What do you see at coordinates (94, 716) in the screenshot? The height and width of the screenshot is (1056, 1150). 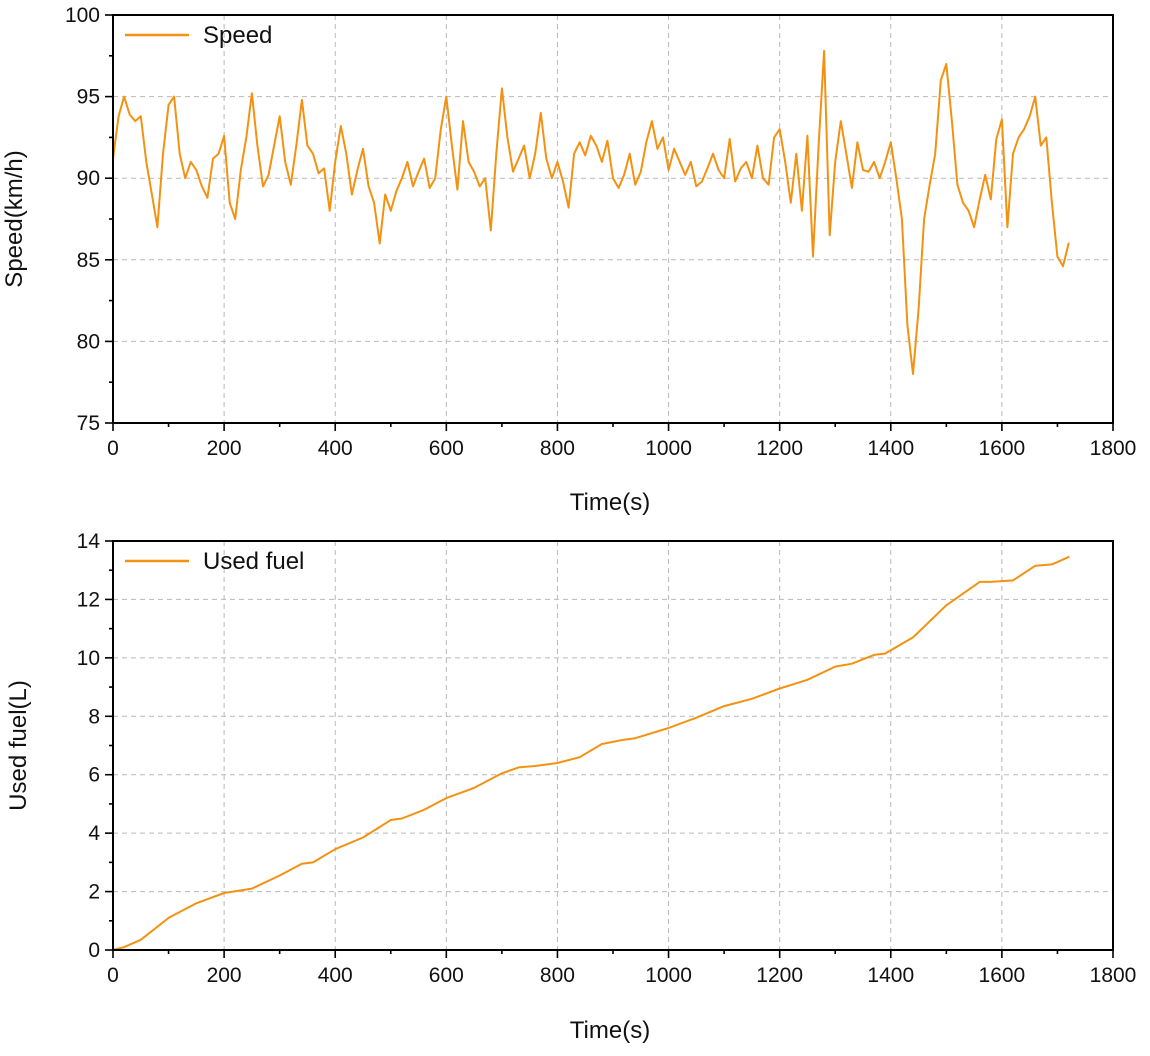 I see `y-tick-label: 8` at bounding box center [94, 716].